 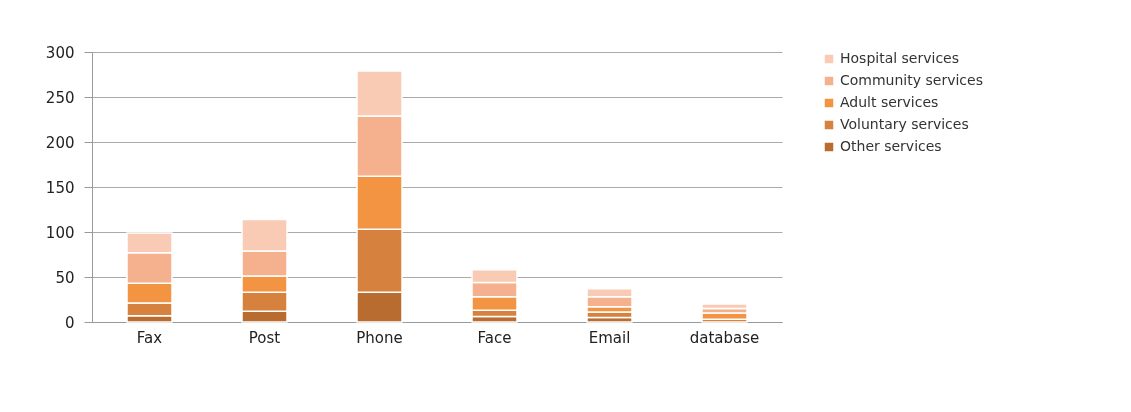 What do you see at coordinates (724, 306) in the screenshot?
I see `bar` at bounding box center [724, 306].